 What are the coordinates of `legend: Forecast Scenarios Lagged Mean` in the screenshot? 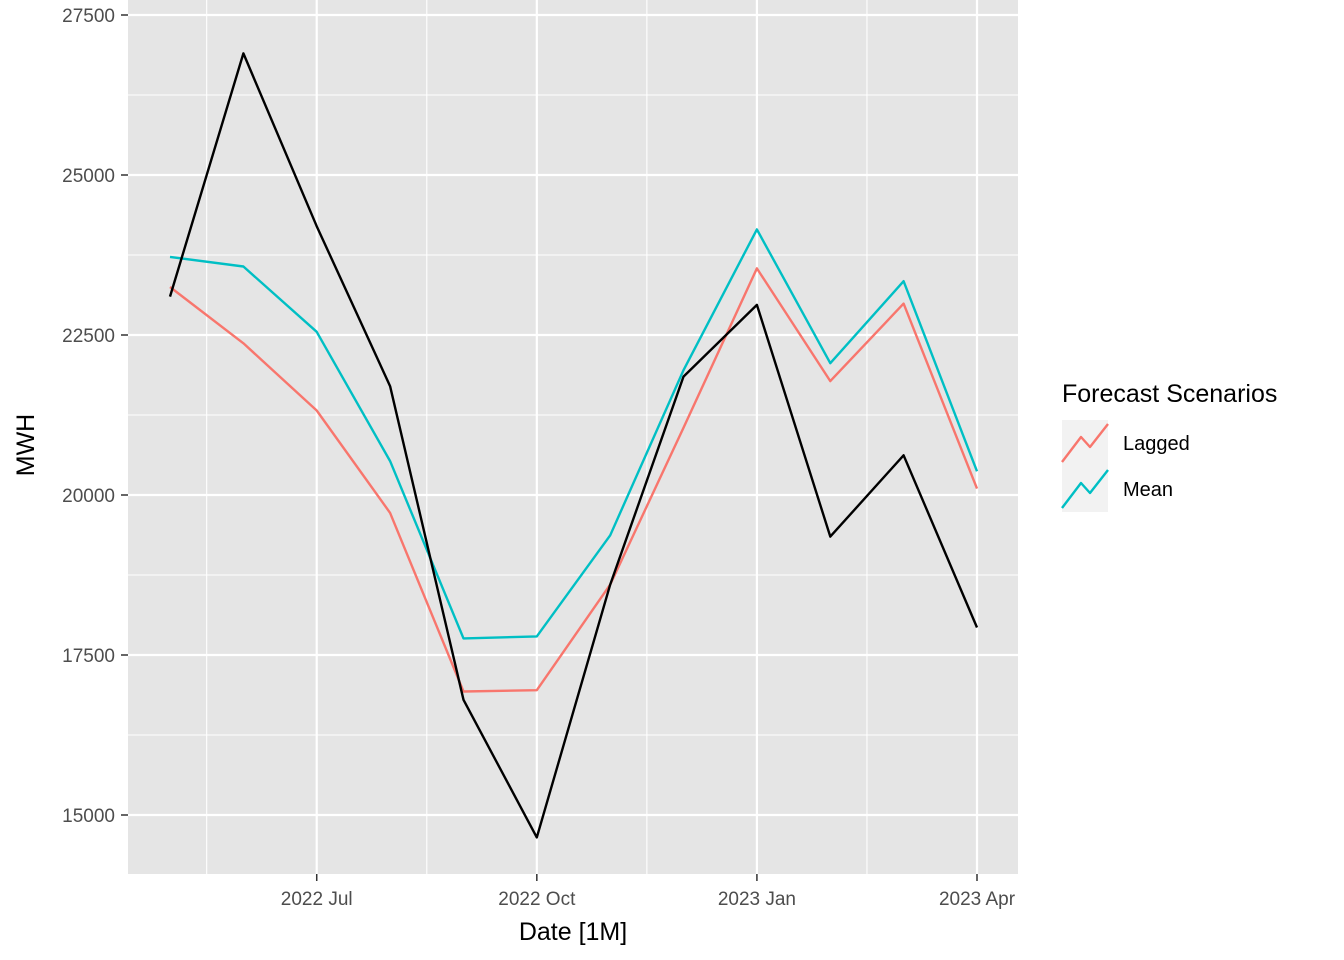 It's located at (1169, 446).